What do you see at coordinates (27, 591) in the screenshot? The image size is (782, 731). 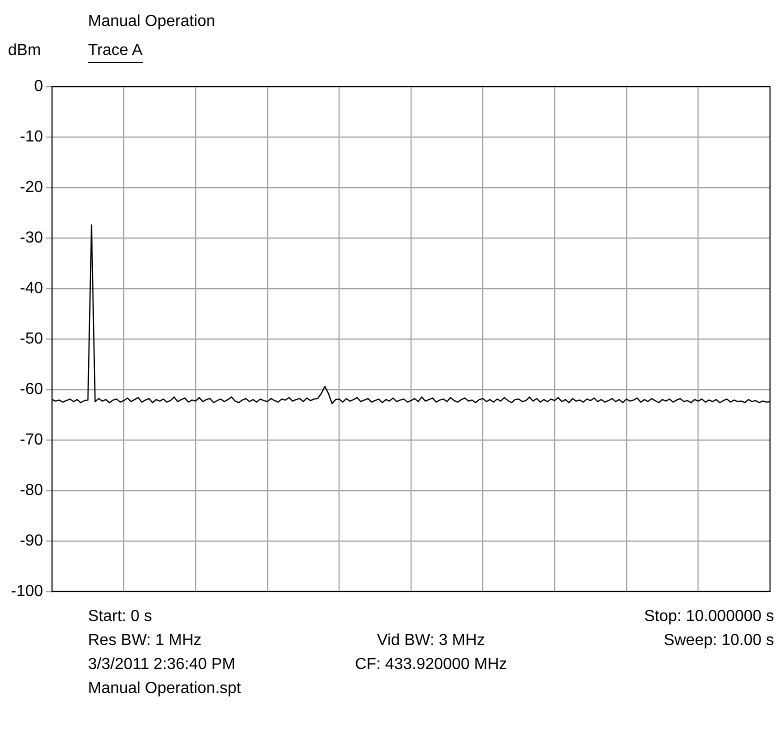 I see `y-tick-label: -100` at bounding box center [27, 591].